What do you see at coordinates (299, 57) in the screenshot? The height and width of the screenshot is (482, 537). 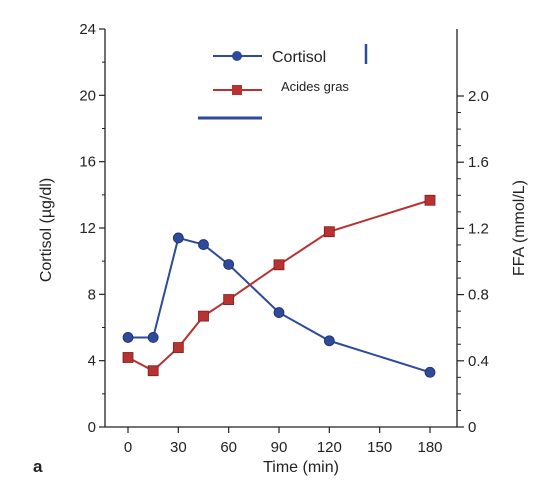 I see `legend-label-cortisol: Cortisol` at bounding box center [299, 57].